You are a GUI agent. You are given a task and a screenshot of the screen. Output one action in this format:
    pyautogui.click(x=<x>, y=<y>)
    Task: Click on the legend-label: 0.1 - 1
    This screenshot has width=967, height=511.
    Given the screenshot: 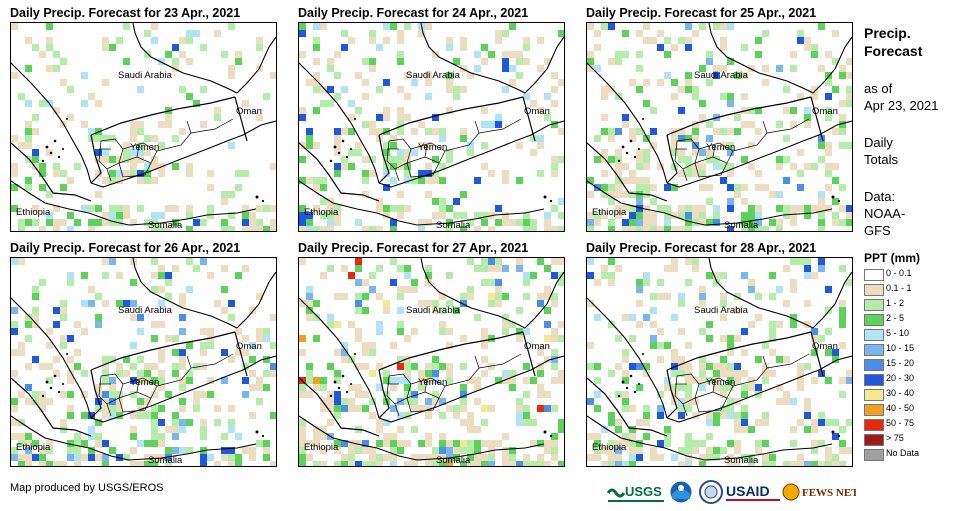 What is the action you would take?
    pyautogui.click(x=899, y=288)
    